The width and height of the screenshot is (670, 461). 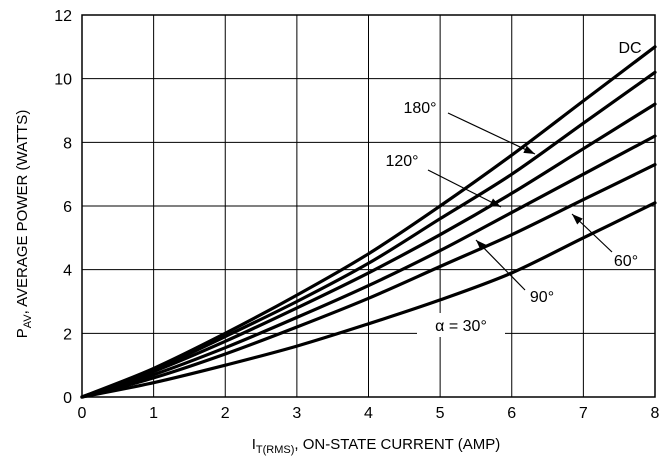 I want to click on y-axis-title-sub: AV, so click(x=28, y=321).